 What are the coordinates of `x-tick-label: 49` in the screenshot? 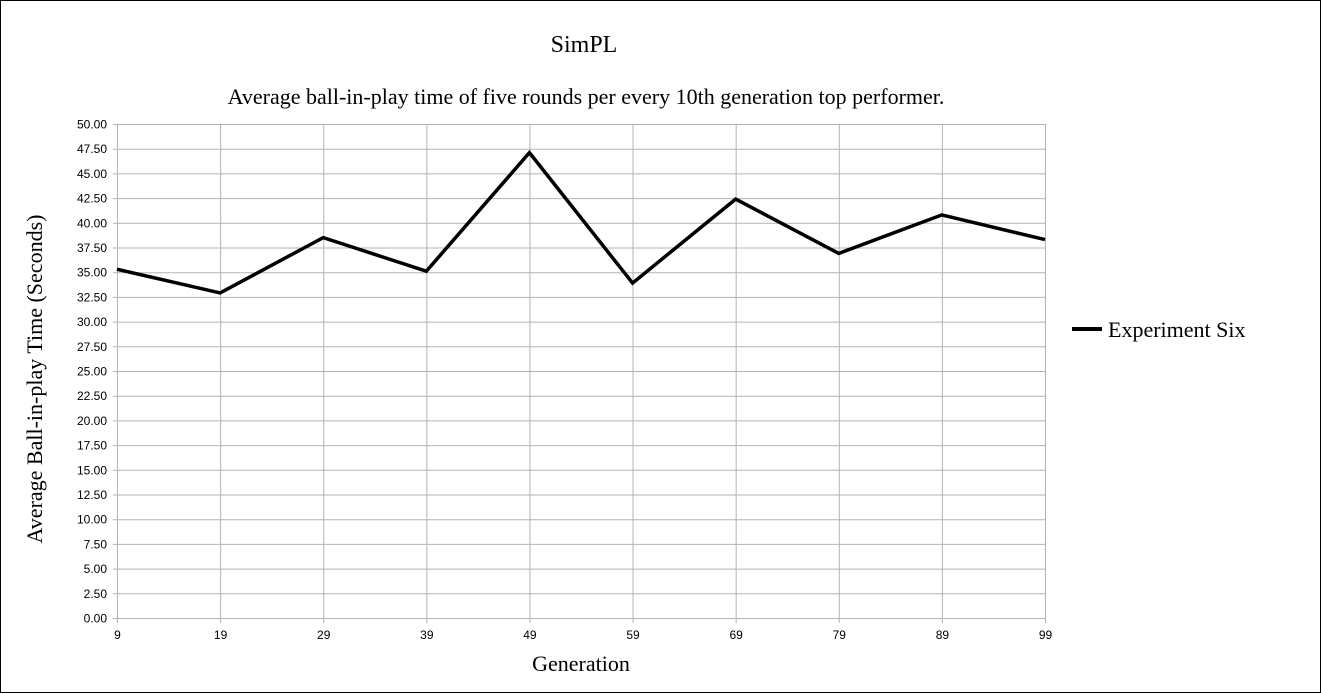 It's located at (530, 635).